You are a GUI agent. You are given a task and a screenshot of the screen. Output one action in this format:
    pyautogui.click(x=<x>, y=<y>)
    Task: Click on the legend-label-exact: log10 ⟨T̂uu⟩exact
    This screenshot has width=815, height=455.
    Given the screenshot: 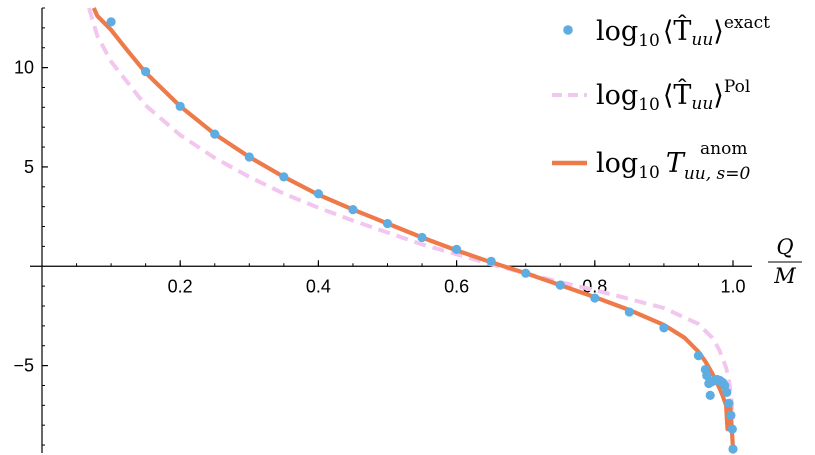 What is the action you would take?
    pyautogui.click(x=683, y=32)
    